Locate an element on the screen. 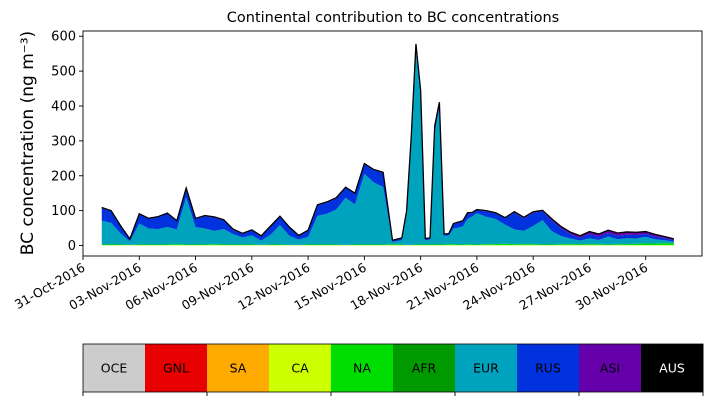 This screenshot has height=402, width=713. legend-swatch-oce is located at coordinates (114, 368).